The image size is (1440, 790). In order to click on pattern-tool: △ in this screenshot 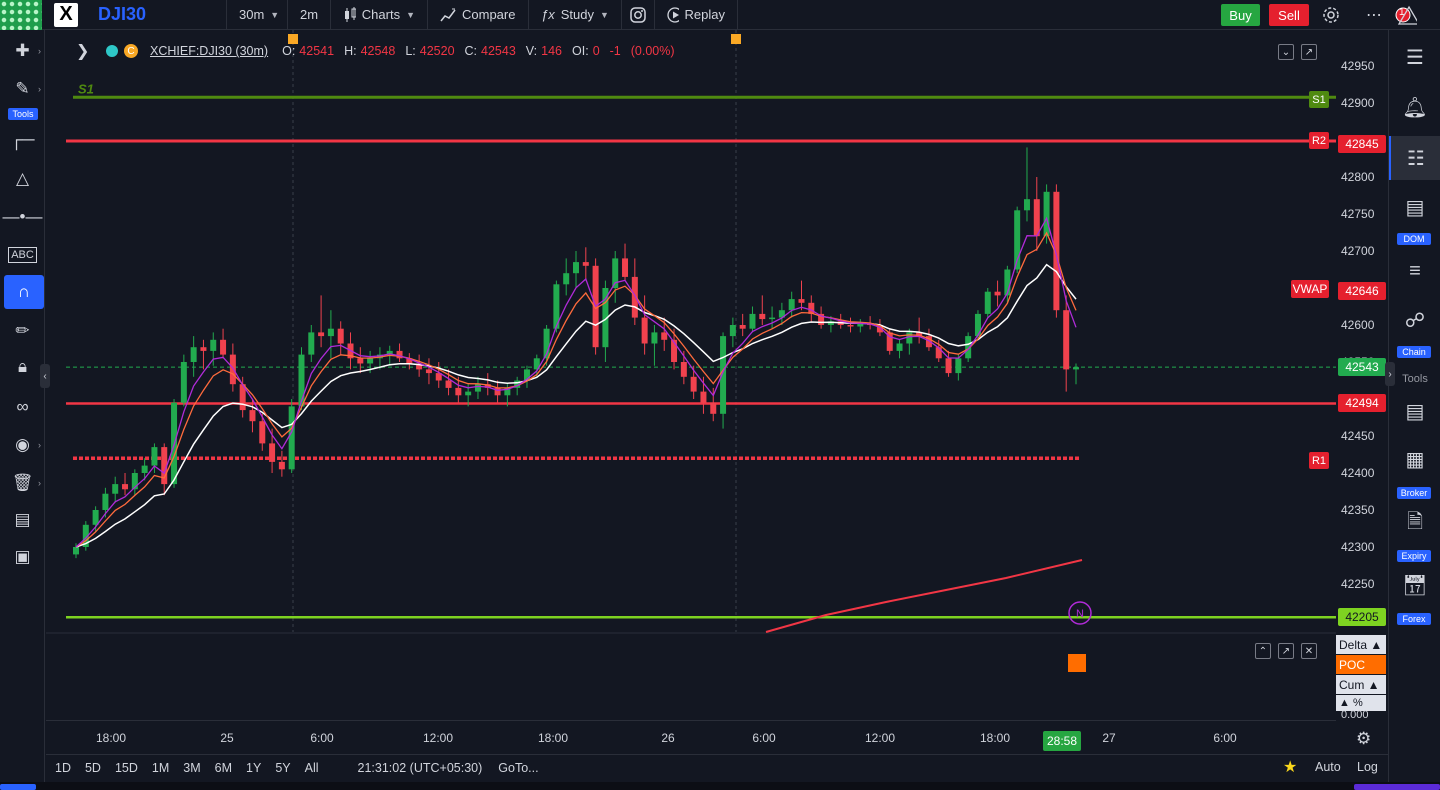, I will do `click(22, 179)`.